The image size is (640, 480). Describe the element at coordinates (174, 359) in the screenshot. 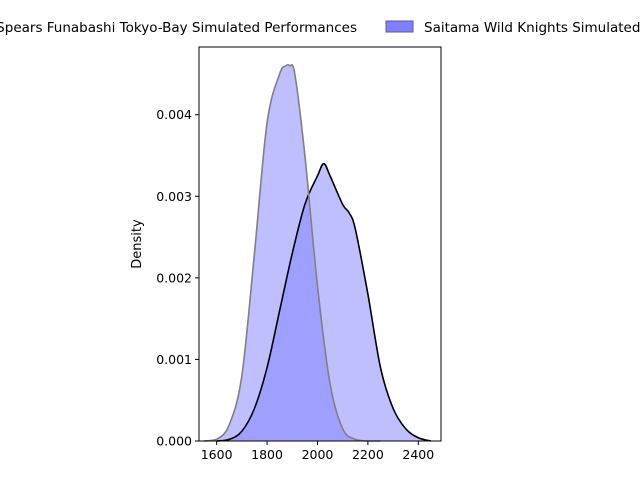

I see `y-tick-label: 0.001` at that location.